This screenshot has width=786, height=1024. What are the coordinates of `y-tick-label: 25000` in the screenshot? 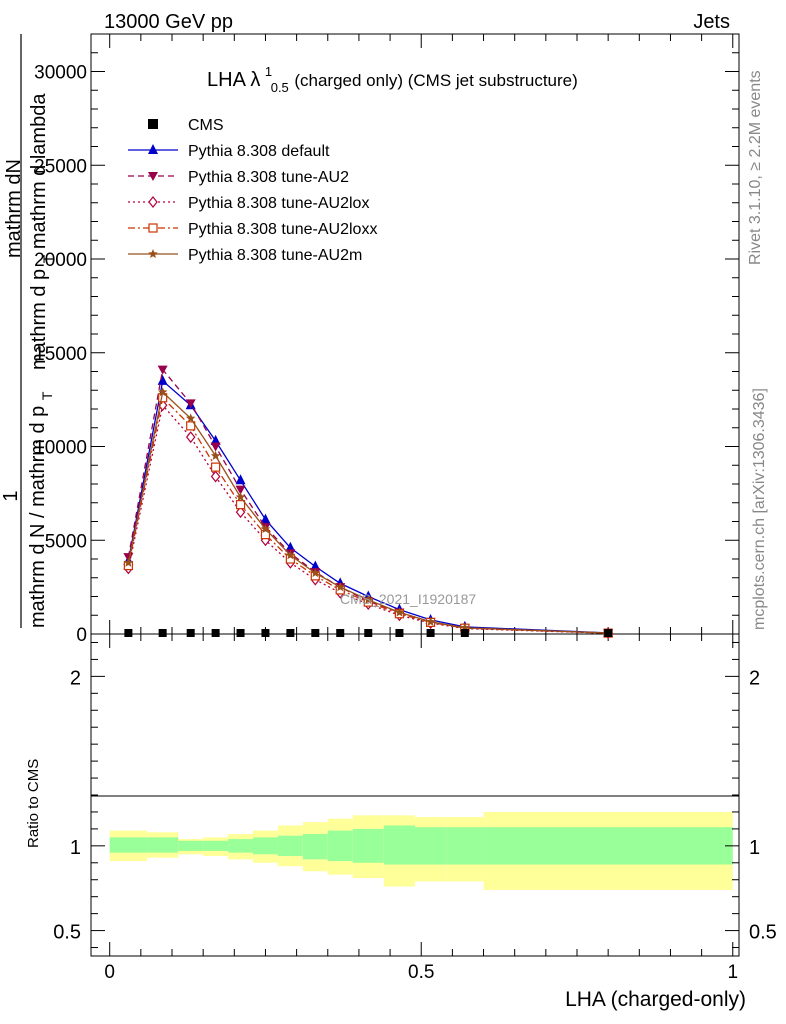 It's located at (60, 166).